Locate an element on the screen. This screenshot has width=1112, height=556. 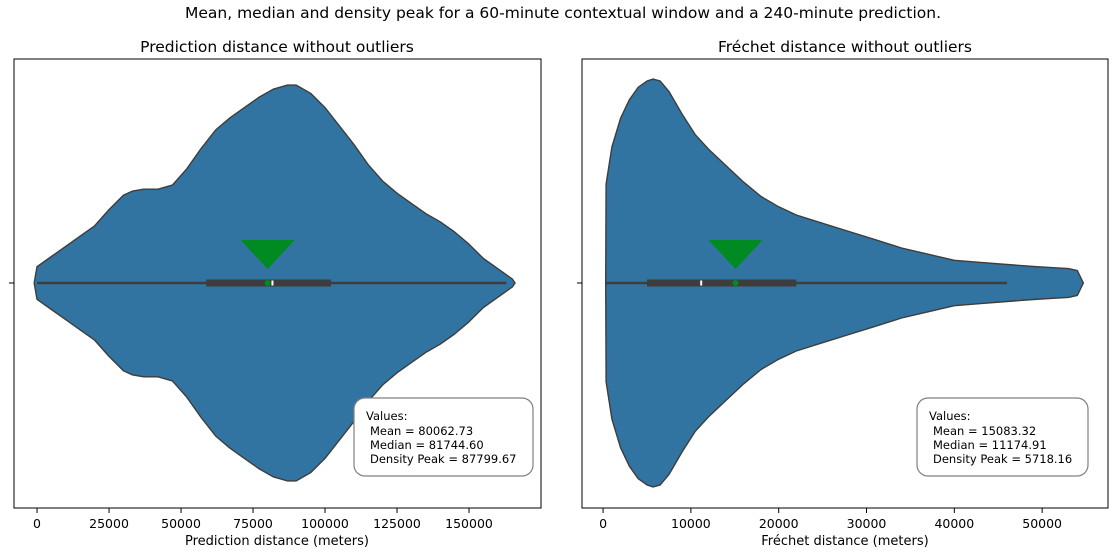
left-x-tick-label: 75000 is located at coordinates (253, 523).